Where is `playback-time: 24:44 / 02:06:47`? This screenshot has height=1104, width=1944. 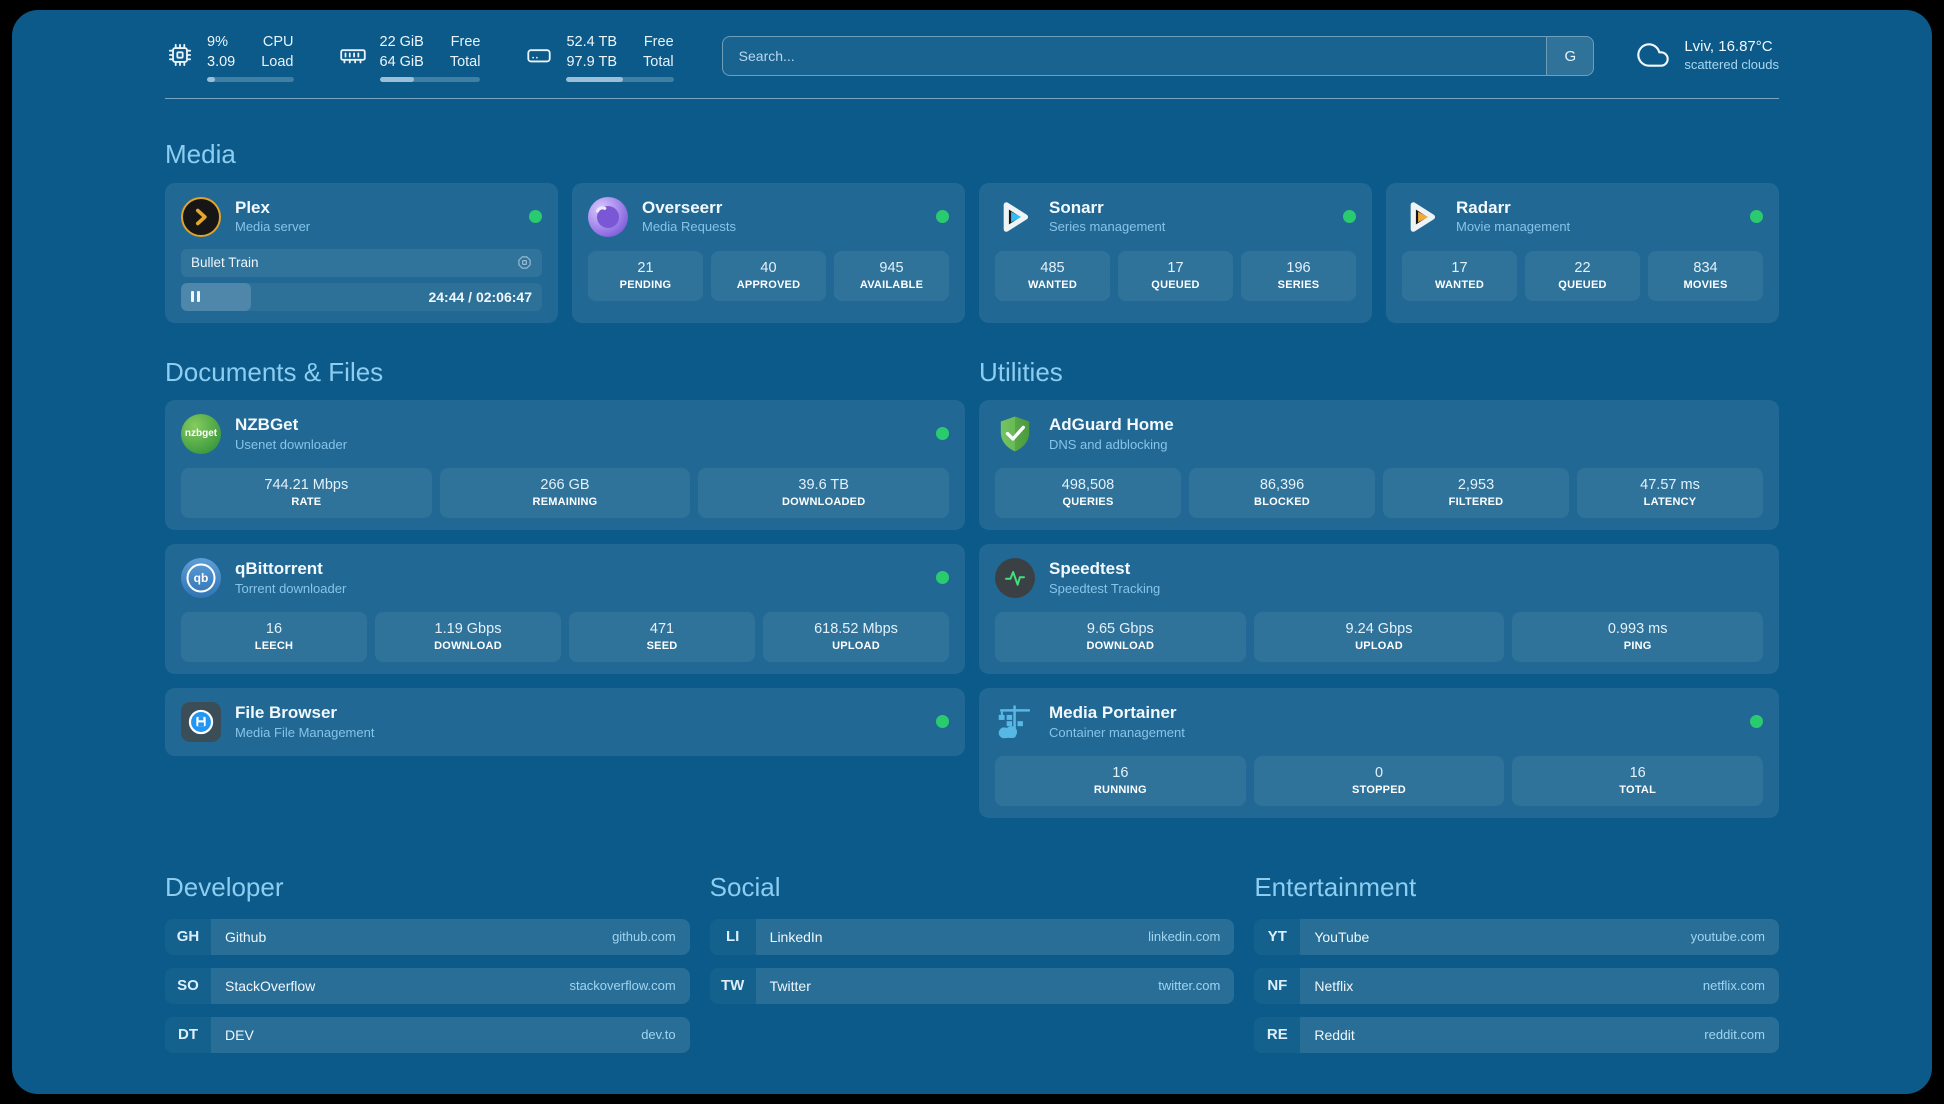 playback-time: 24:44 / 02:06:47 is located at coordinates (480, 296).